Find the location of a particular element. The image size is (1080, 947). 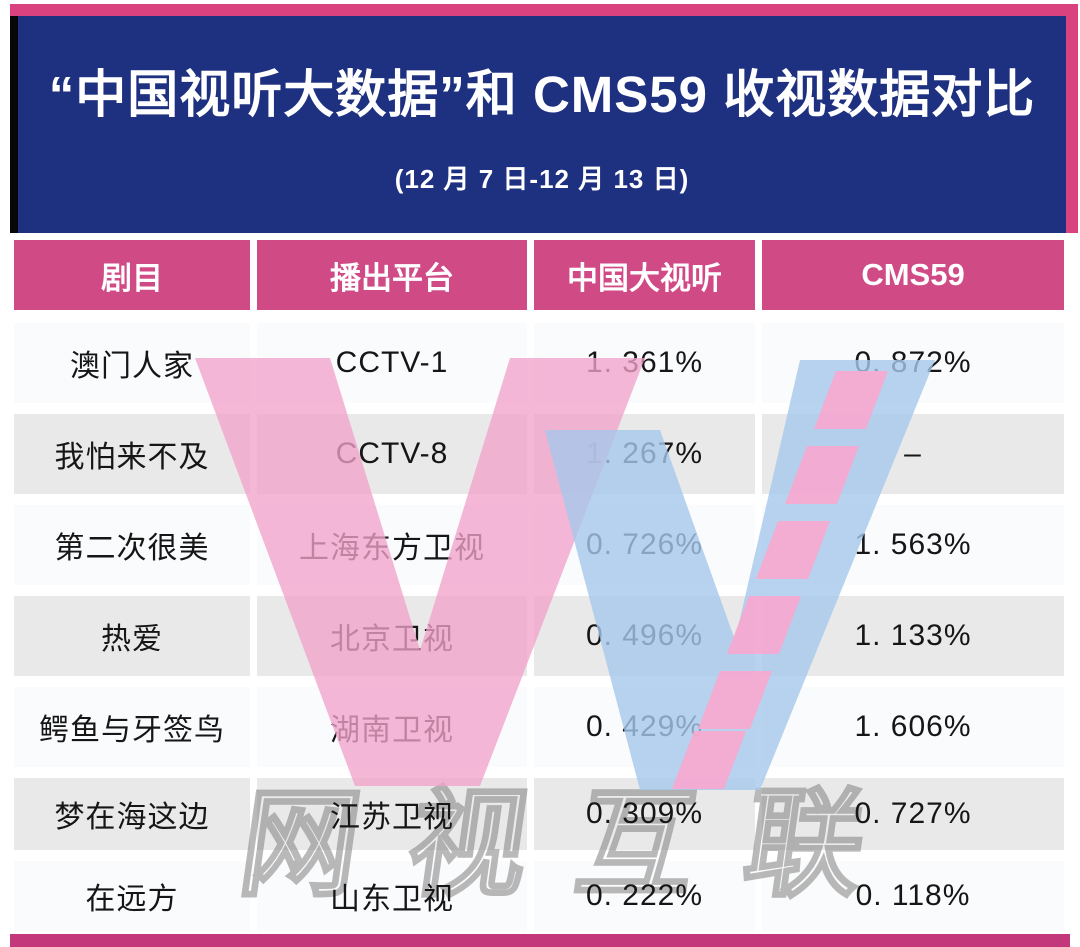

cell-drama: 梦在海这边 is located at coordinates (132, 817).